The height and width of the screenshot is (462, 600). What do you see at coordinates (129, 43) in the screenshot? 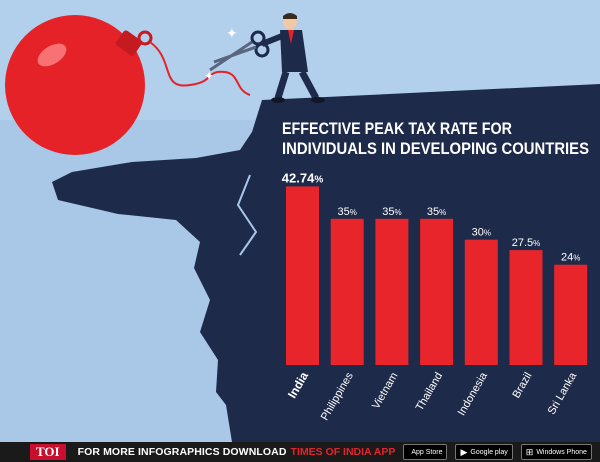
I see `ball-cap` at bounding box center [129, 43].